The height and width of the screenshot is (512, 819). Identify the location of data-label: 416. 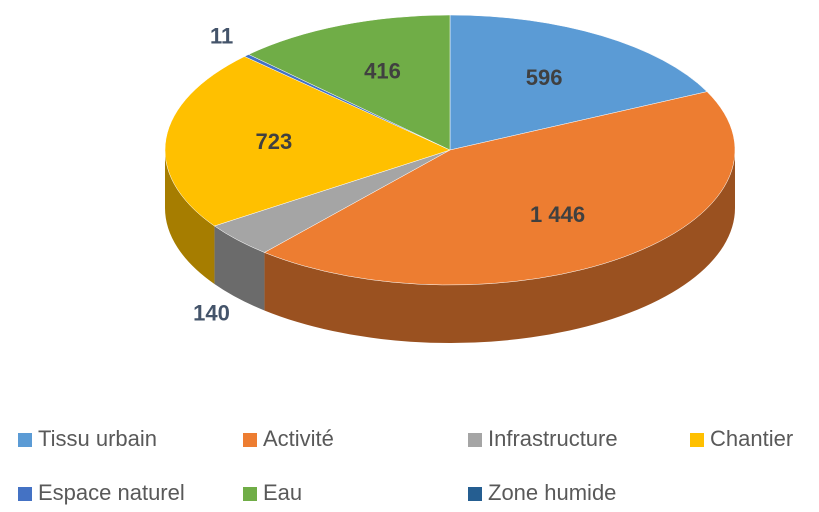
(382, 70).